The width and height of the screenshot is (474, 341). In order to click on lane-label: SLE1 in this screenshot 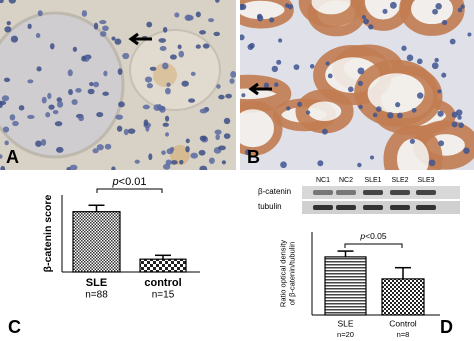, I will do `click(372, 180)`.